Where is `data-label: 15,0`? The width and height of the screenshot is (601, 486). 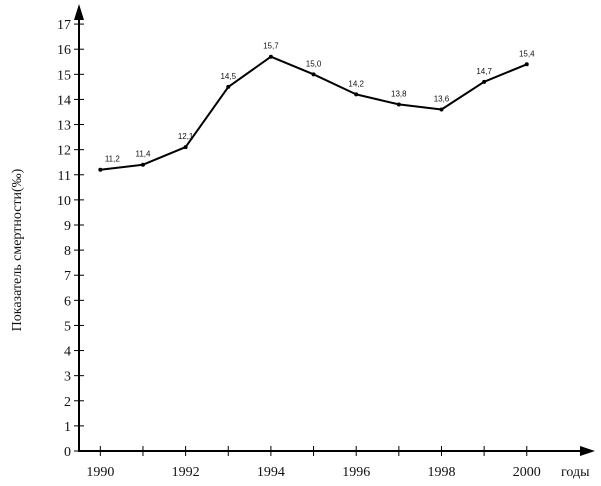
data-label: 15,0 is located at coordinates (314, 63).